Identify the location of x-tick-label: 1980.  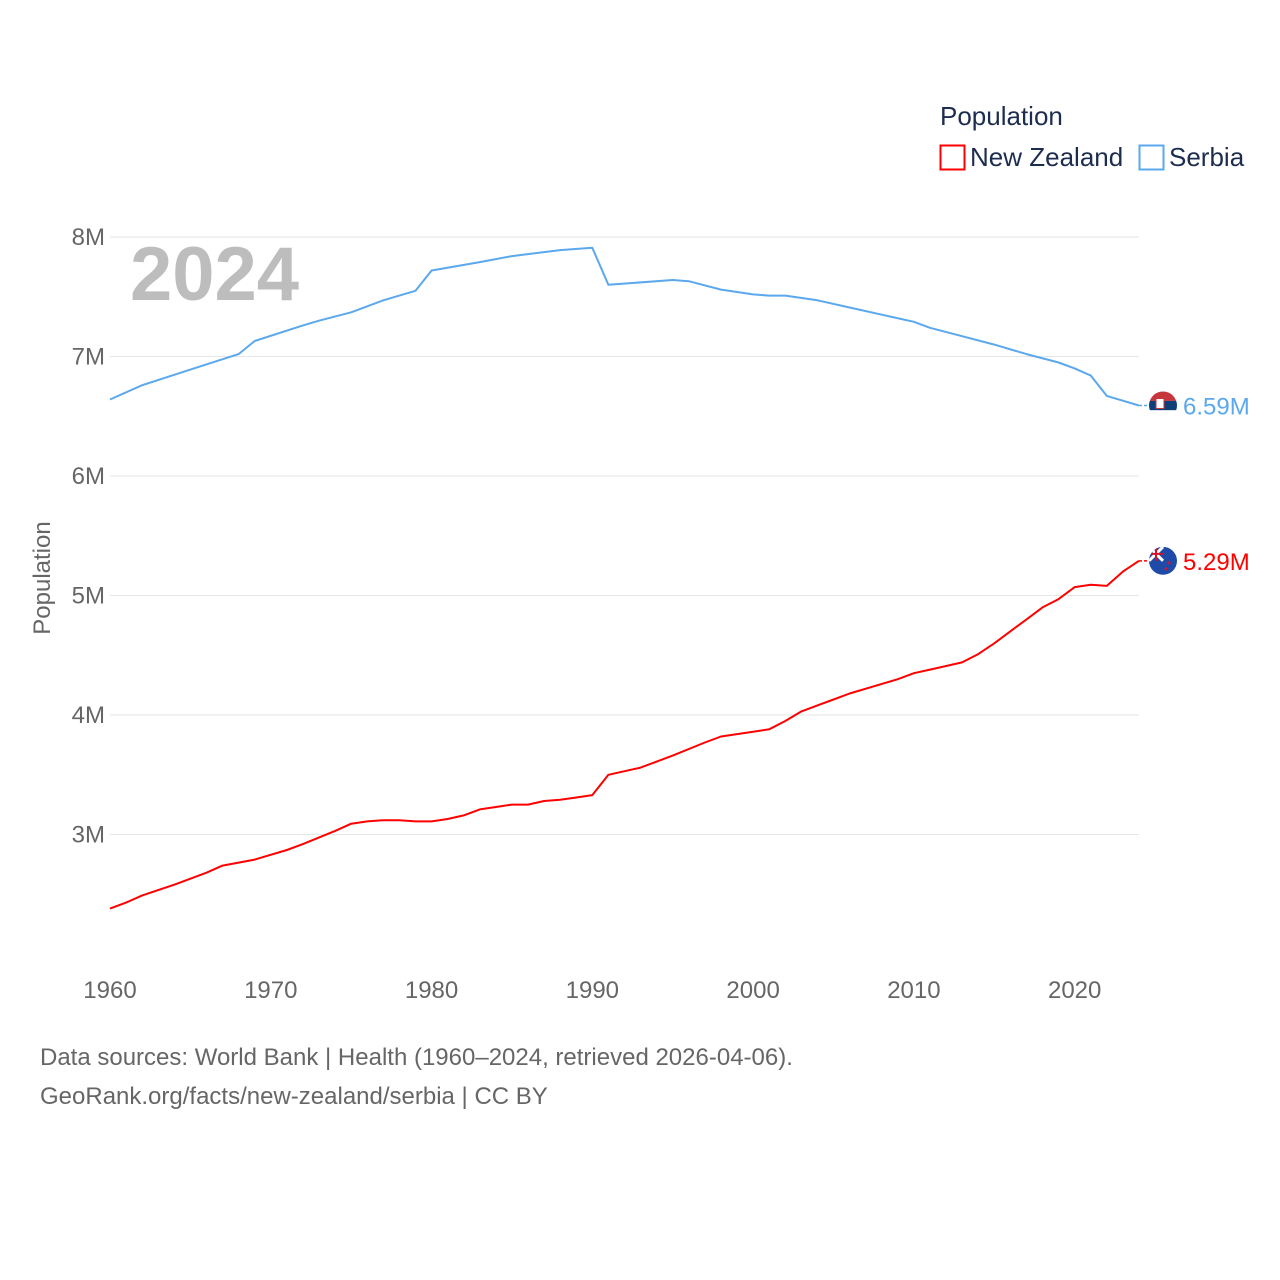
(431, 990).